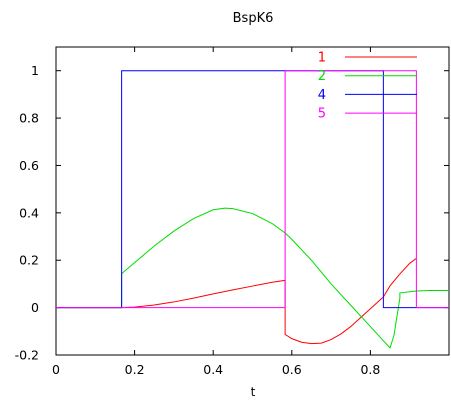 The image size is (451, 401). Describe the element at coordinates (253, 392) in the screenshot. I see `x-axis-label: t` at that location.